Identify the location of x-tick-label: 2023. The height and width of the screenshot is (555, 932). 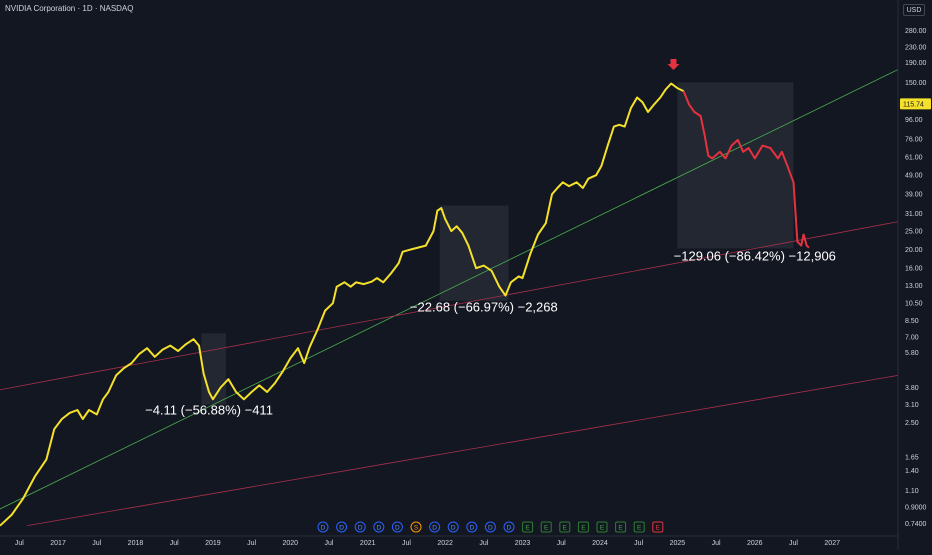
(523, 543).